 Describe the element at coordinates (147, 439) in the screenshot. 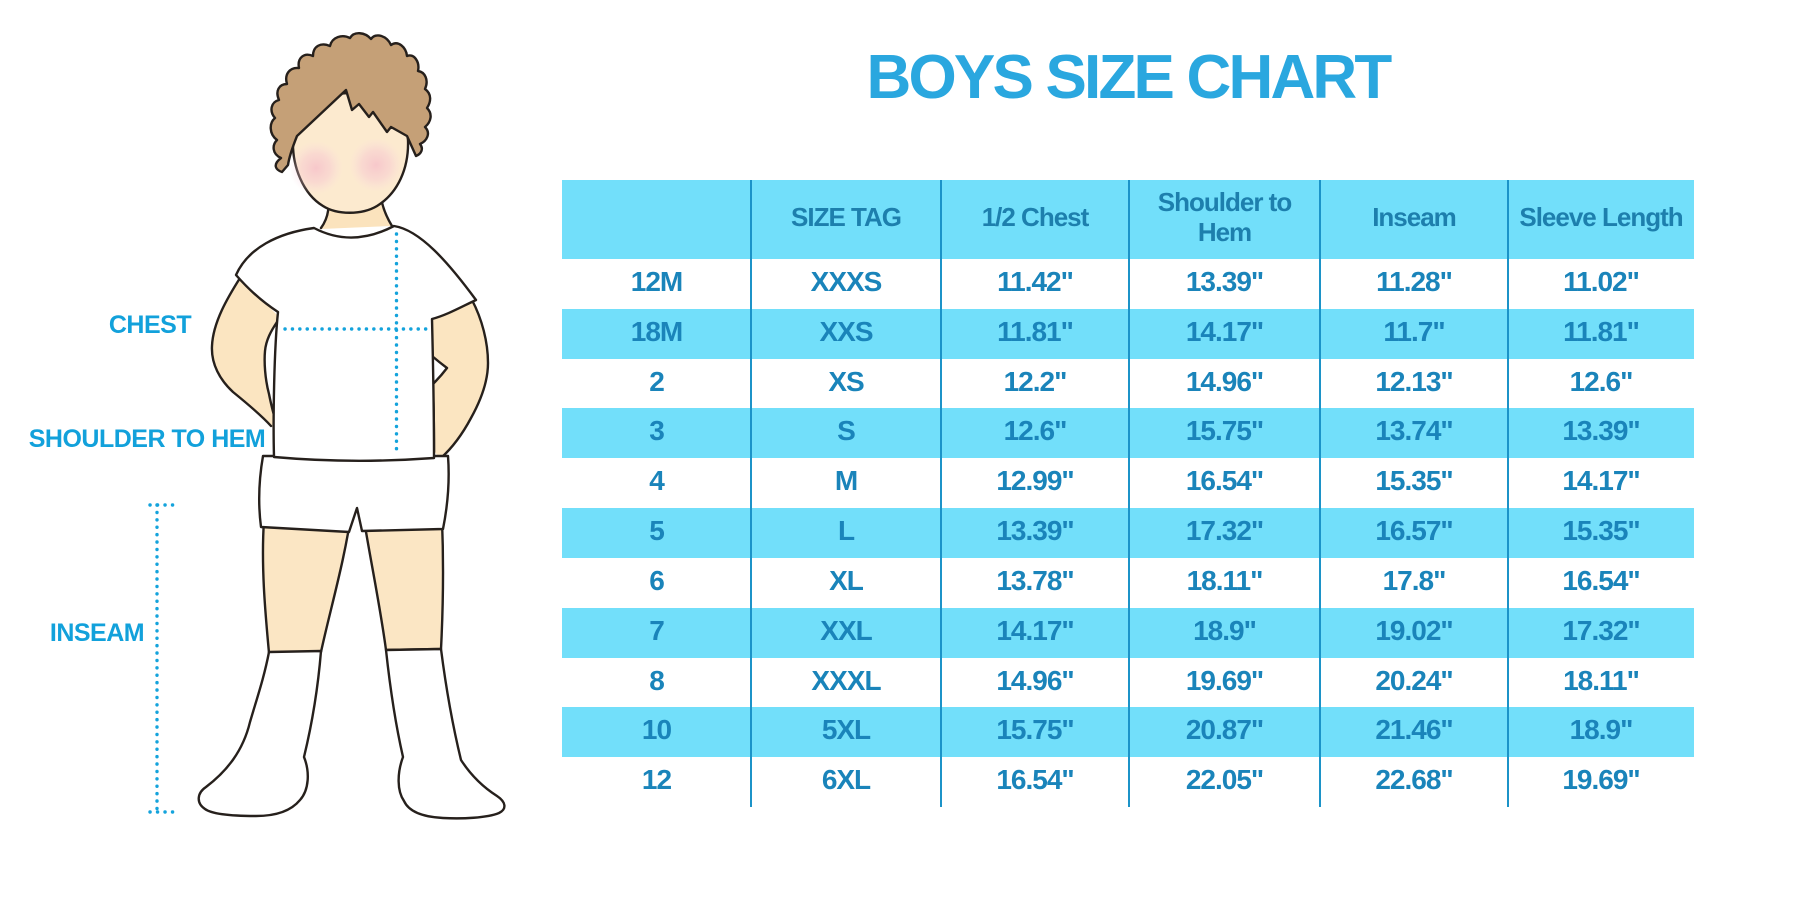

I see `svg-text: SHOULDER TO HEM` at that location.